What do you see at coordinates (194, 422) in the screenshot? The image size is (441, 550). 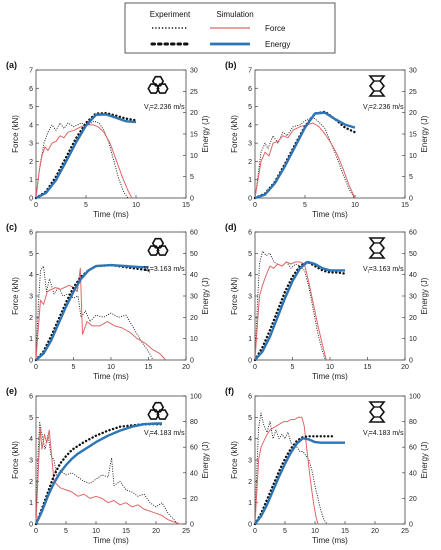 I see `y2-tick-label: 80` at bounding box center [194, 422].